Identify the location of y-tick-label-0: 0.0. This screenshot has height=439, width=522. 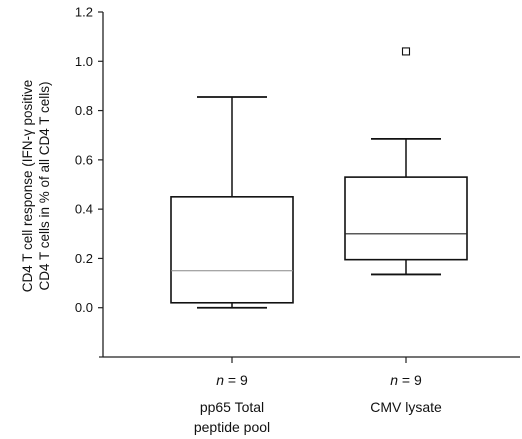
(84, 307).